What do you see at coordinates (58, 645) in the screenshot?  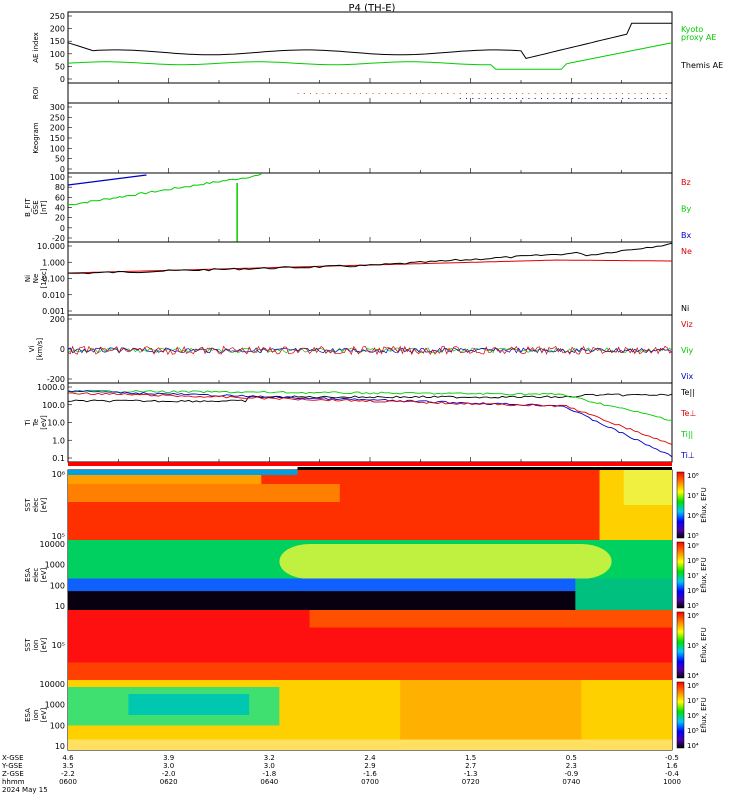 I see `y-tick-label: 10⁵` at bounding box center [58, 645].